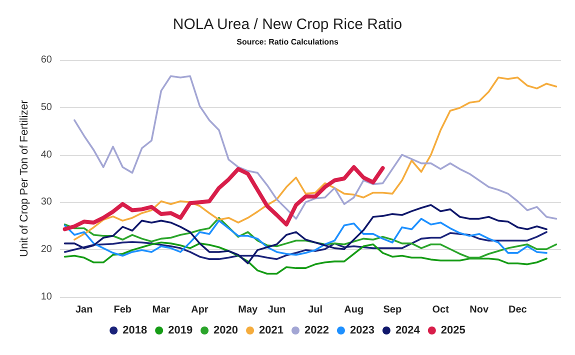 This screenshot has width=575, height=355. What do you see at coordinates (453, 330) in the screenshot?
I see `legend-label: 2025` at bounding box center [453, 330].